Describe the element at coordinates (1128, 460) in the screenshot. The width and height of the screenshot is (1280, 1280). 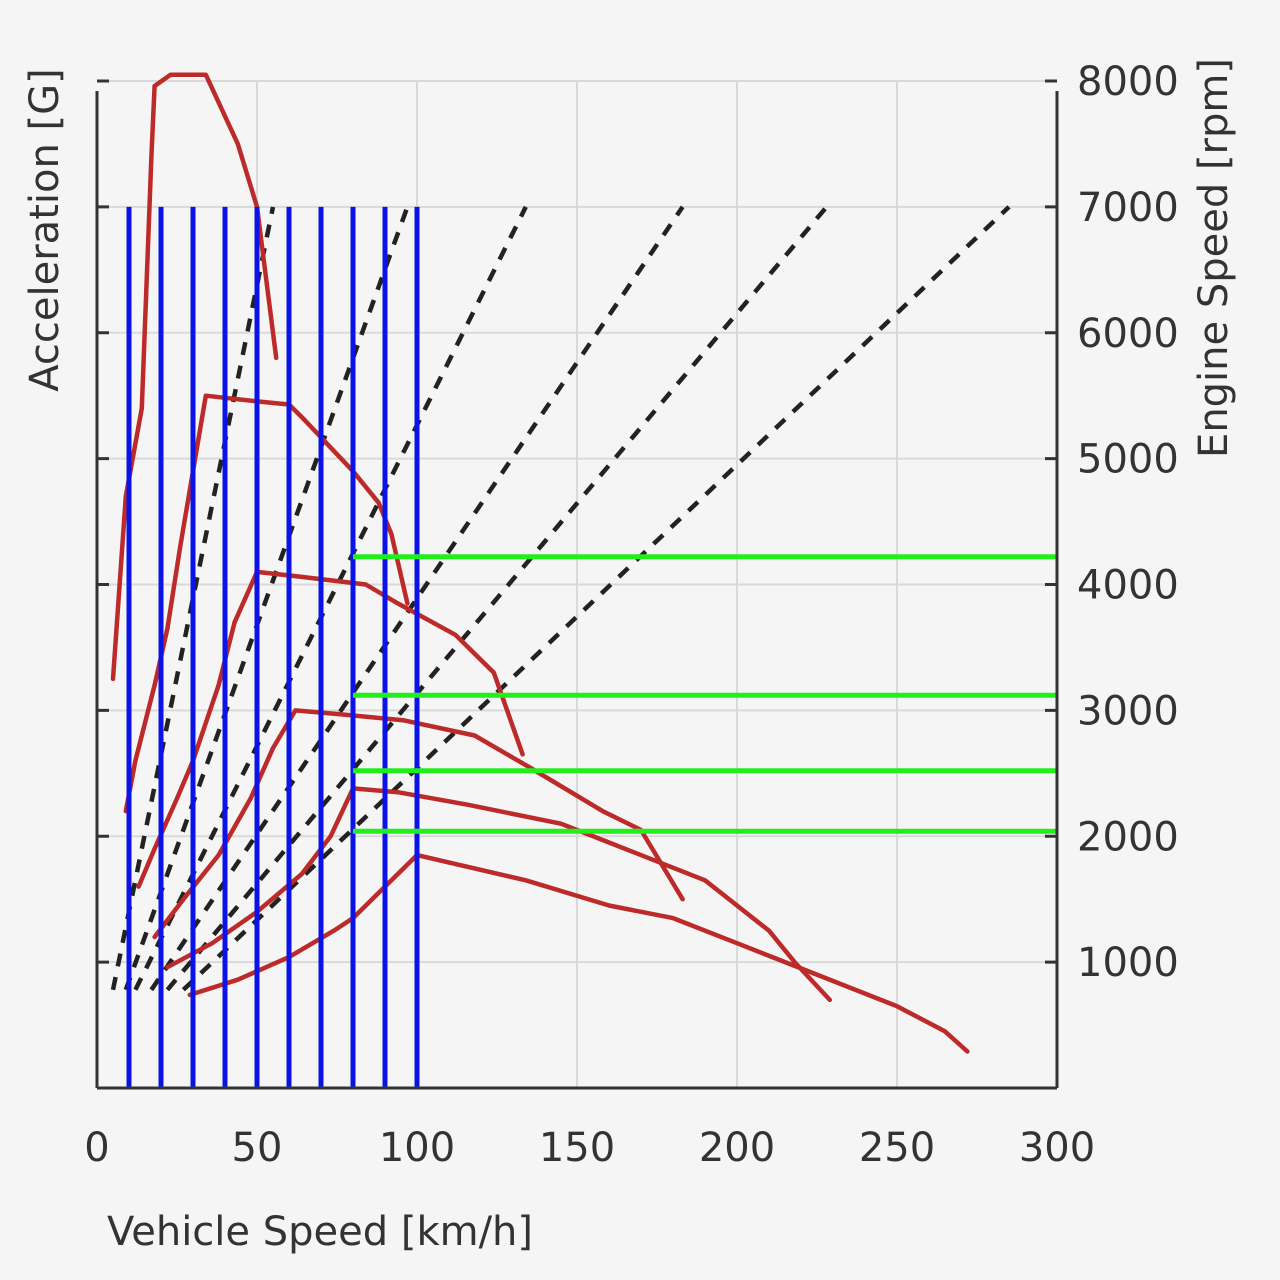
I see `y-tick-label: 5000` at that location.